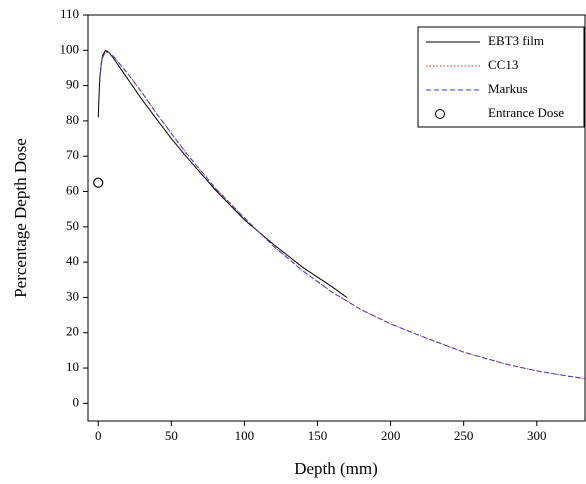  What do you see at coordinates (537, 435) in the screenshot?
I see `x-tick-label: 300` at bounding box center [537, 435].